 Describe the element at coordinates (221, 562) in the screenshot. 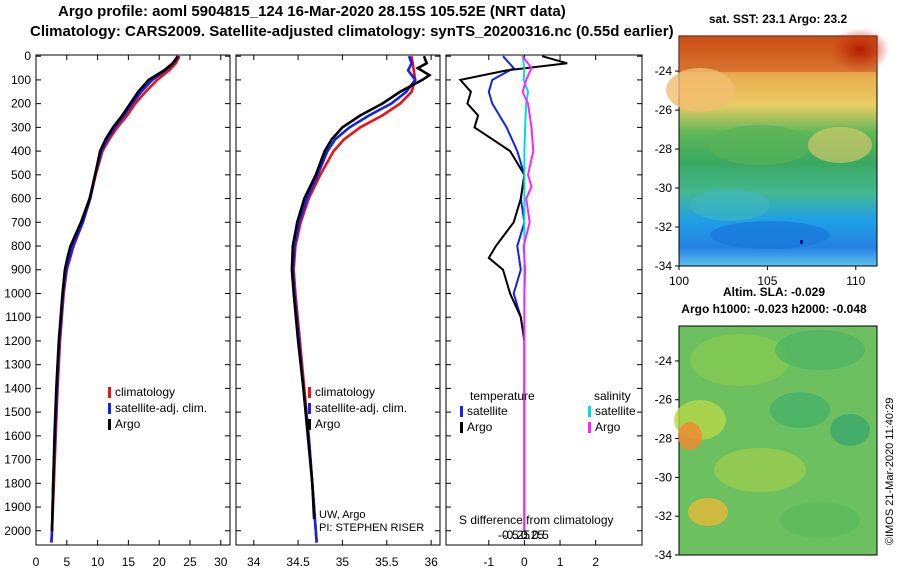

I see `x-tick-label: 30` at that location.